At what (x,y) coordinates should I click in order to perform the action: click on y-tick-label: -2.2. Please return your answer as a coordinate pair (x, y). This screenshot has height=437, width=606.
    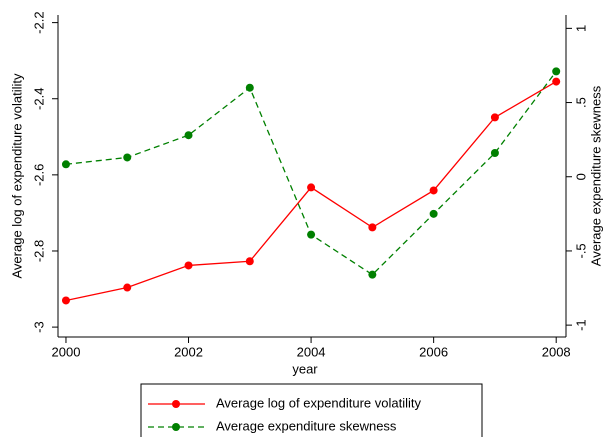
    Looking at the image, I should click on (38, 22).